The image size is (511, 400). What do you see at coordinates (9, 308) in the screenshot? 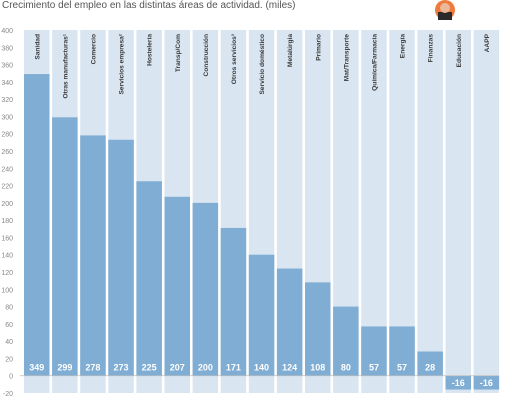
I see `y-tick-label: 80` at bounding box center [9, 308].